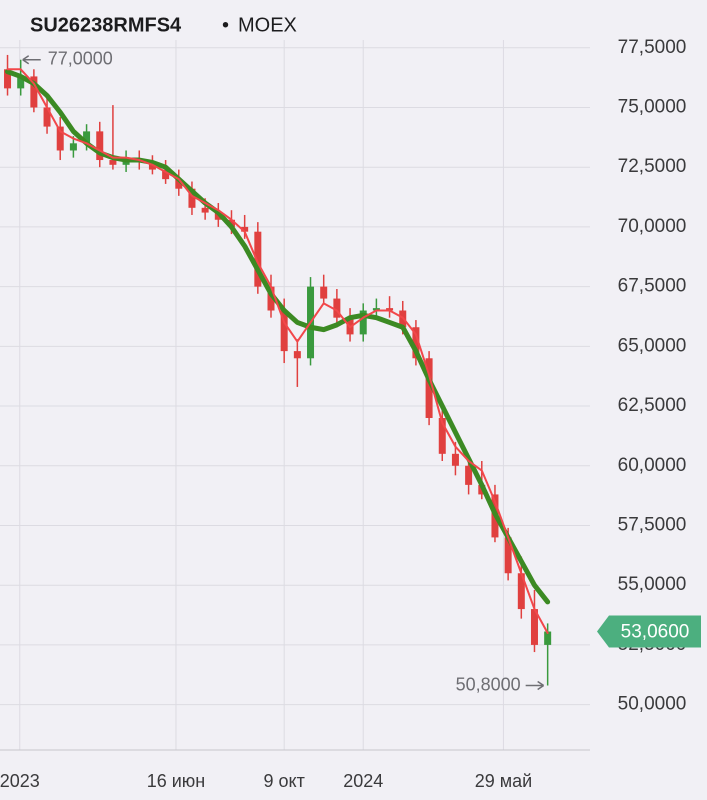 Image resolution: width=707 pixels, height=800 pixels. Describe the element at coordinates (267, 25) in the screenshot. I see `chart-subtitle: MOEX` at that location.